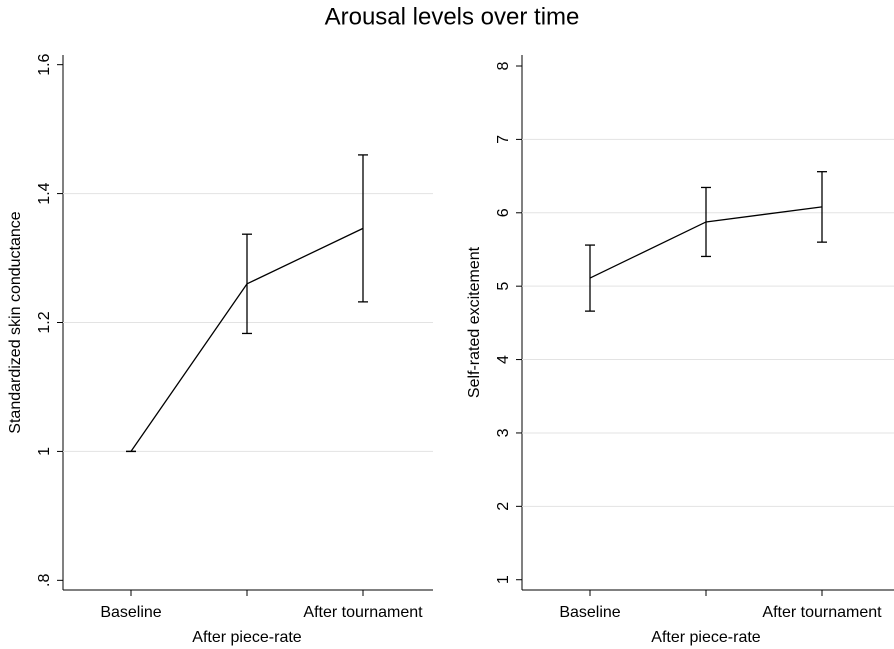 This screenshot has height=649, width=894. Describe the element at coordinates (44, 322) in the screenshot. I see `y-tick-label: 1.2` at that location.